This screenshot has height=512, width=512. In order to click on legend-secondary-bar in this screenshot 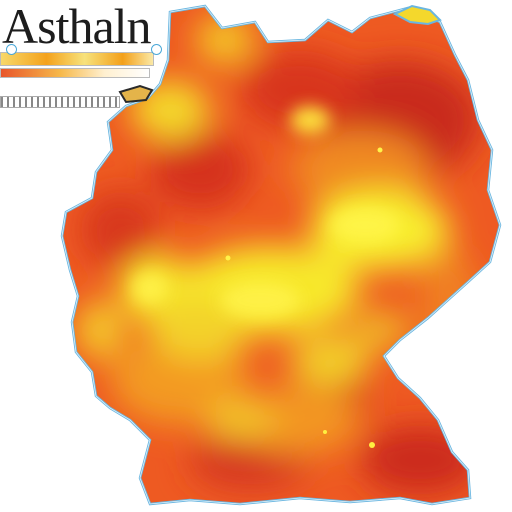, I will do `click(75, 73)`.